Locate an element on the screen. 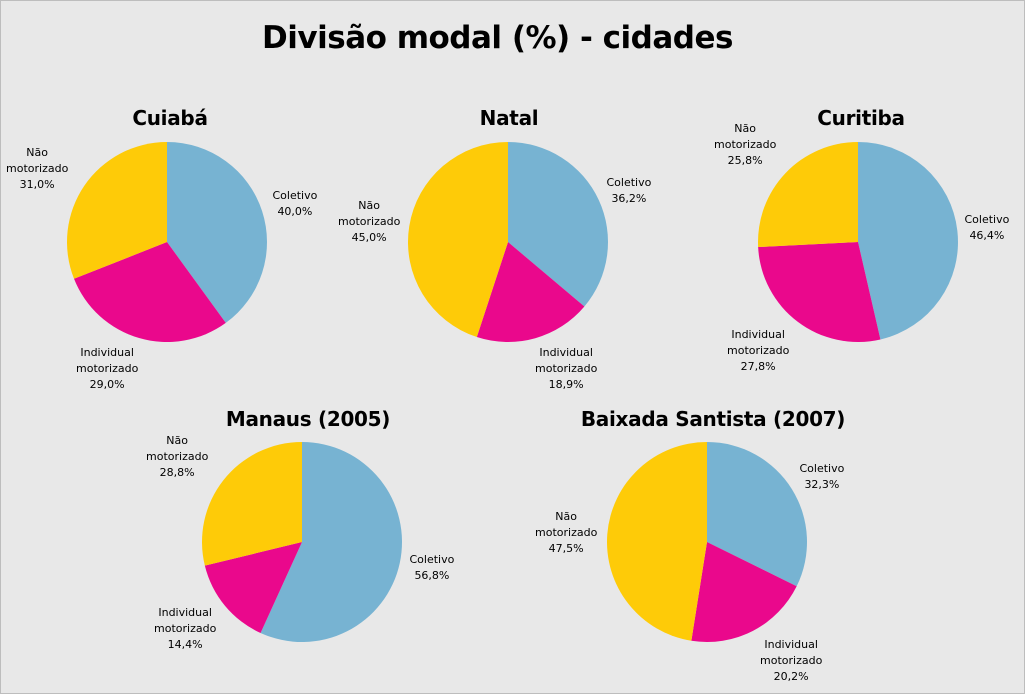 The image size is (1025, 694). slice-baixada-santista-2007-nao-motorizado is located at coordinates (656, 541).